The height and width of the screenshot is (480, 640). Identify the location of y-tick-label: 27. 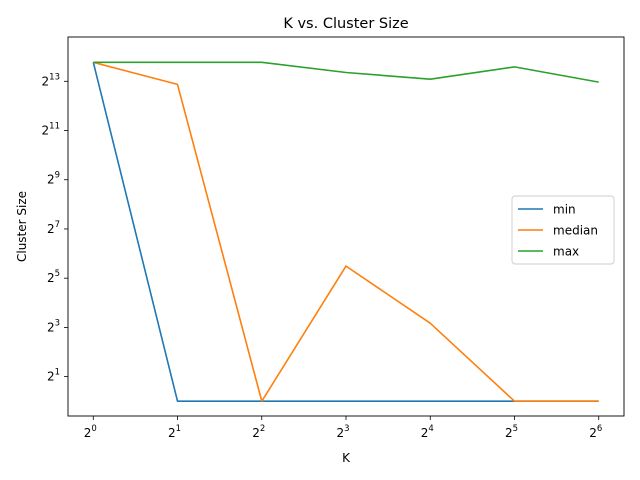
(53, 228).